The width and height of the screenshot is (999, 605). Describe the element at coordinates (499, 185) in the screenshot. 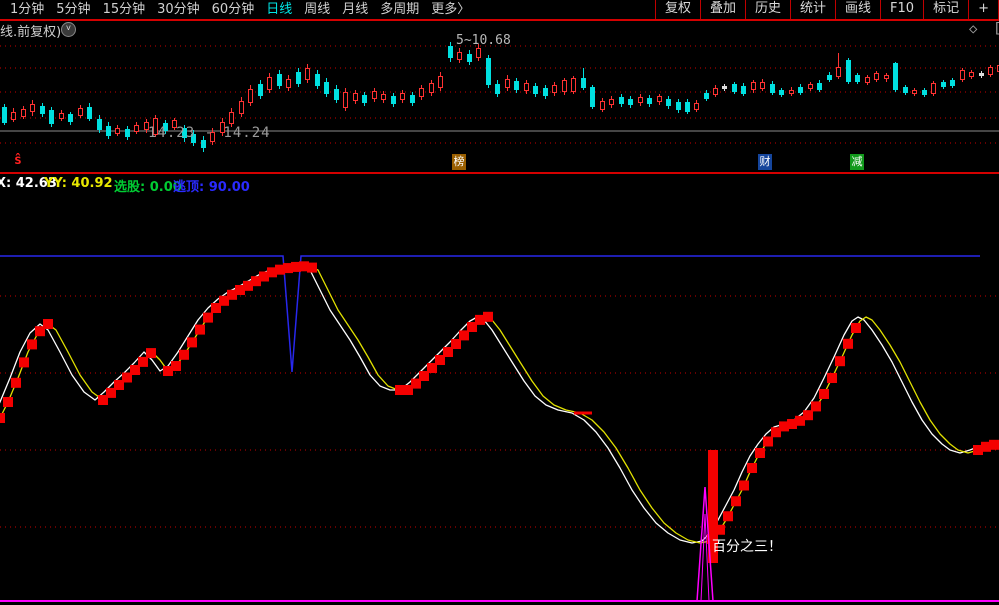

I see `indicator-value-row: X: 42.63 YY: 40.92 选股: 0.00 逃顶: 90.00` at that location.